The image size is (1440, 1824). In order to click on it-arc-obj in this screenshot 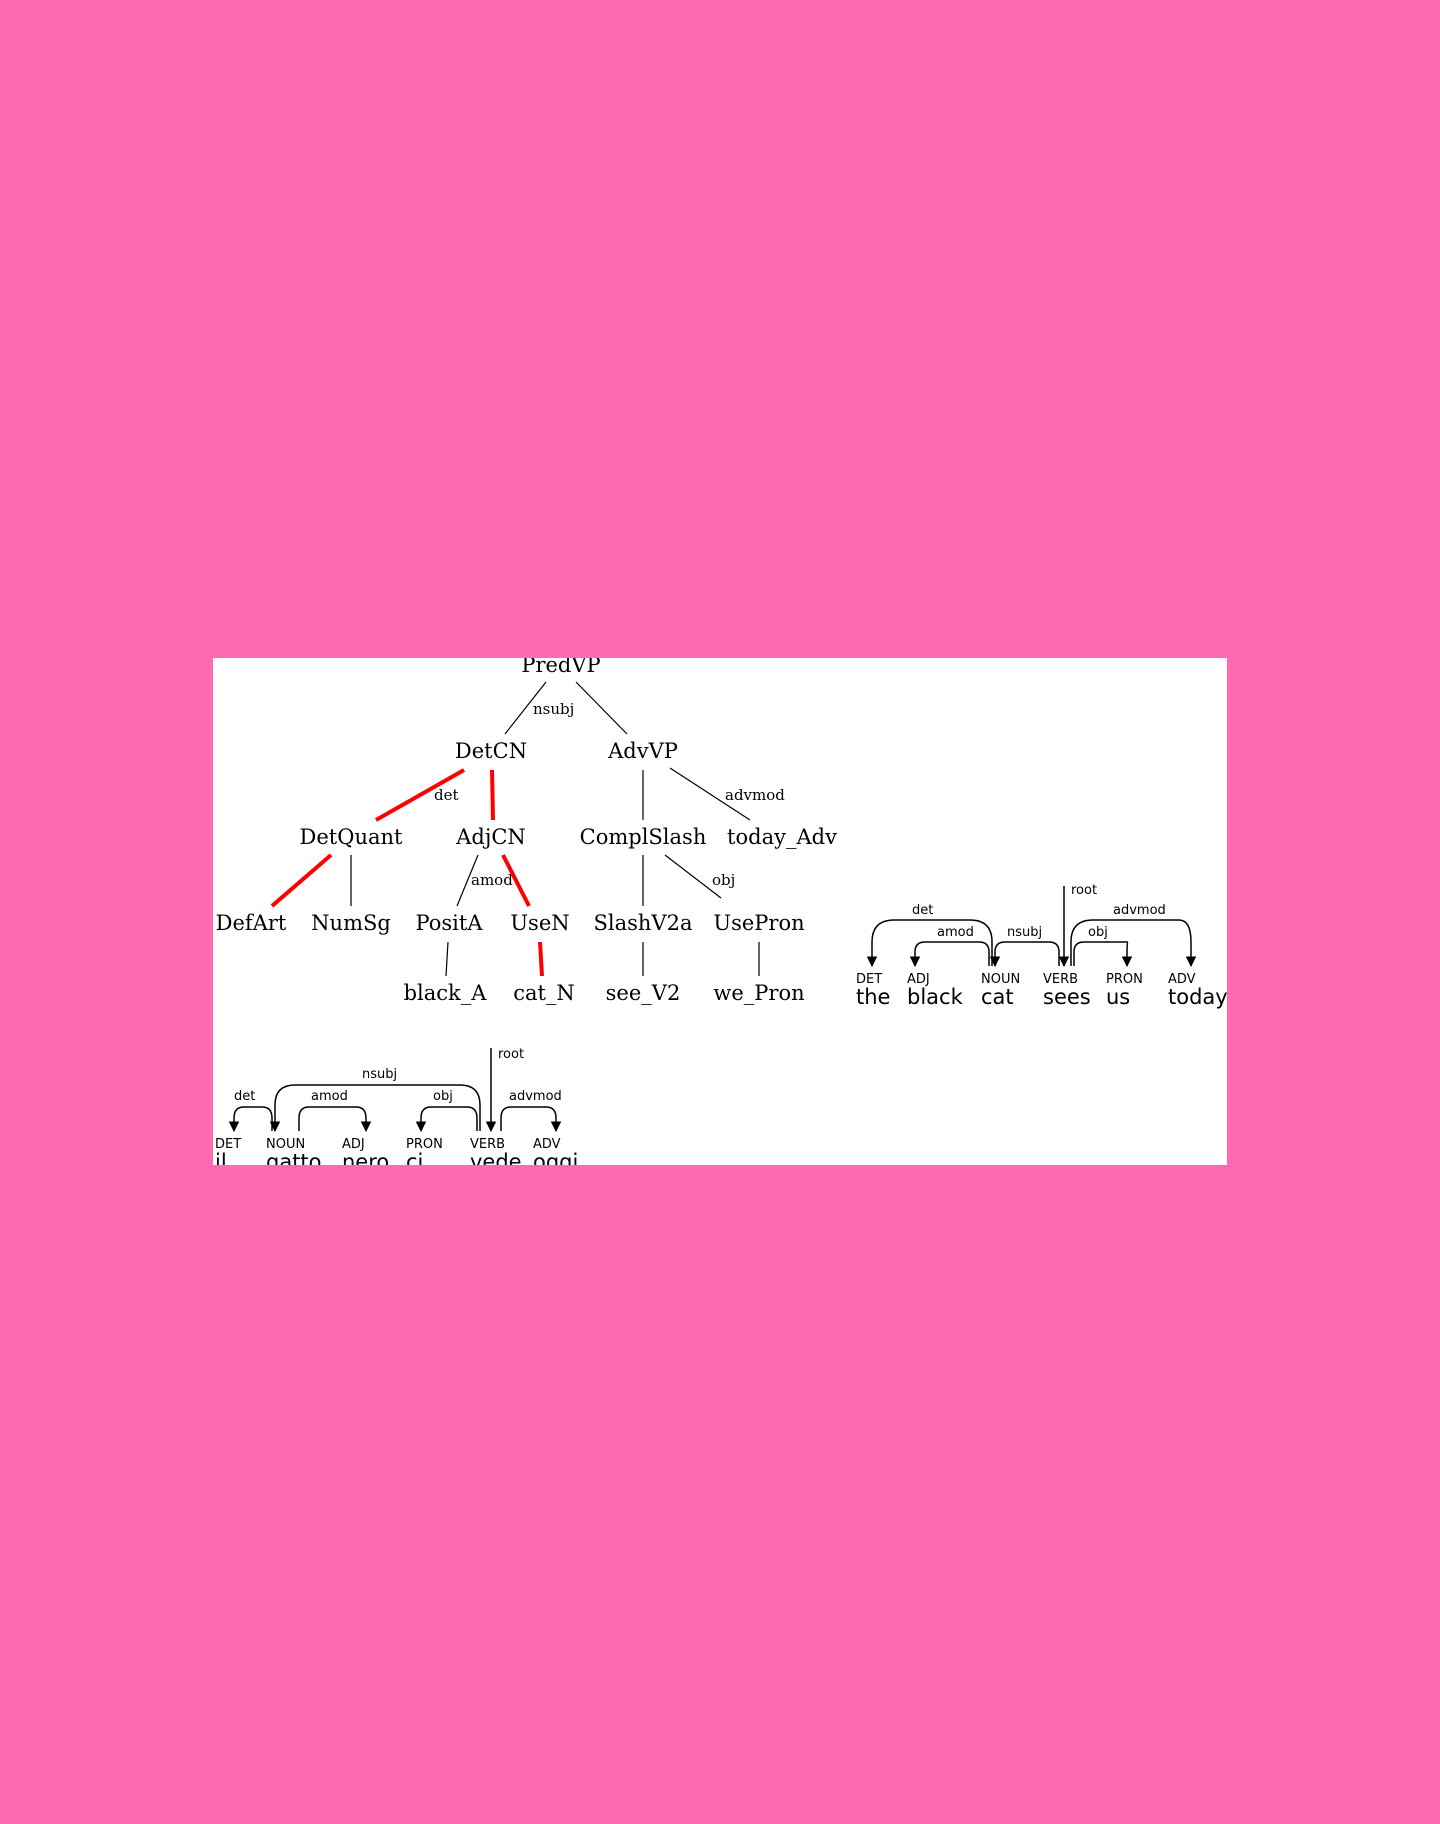, I will do `click(446, 1119)`.